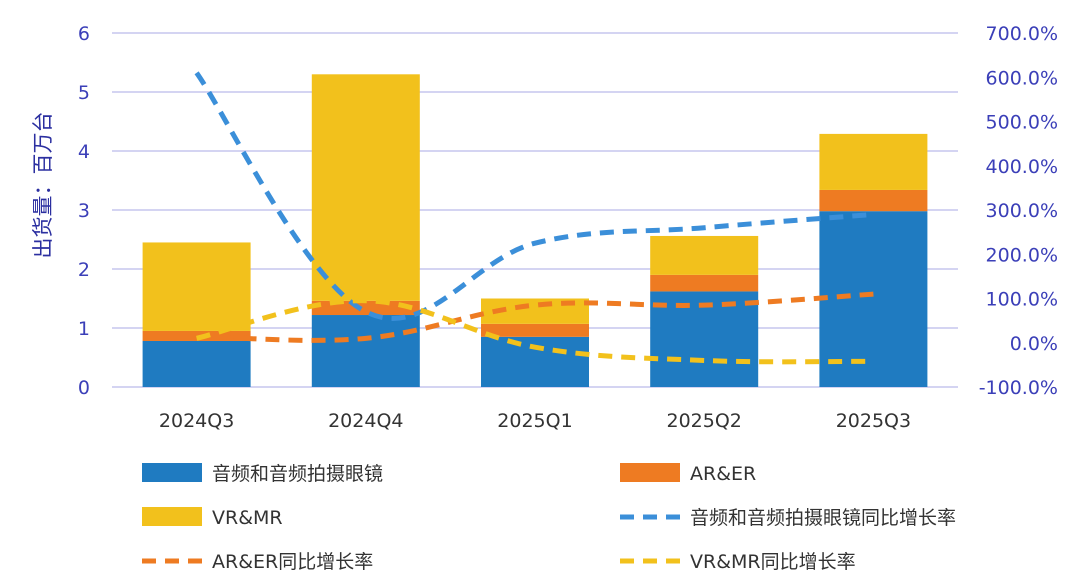 This screenshot has width=1080, height=584. Describe the element at coordinates (84, 152) in the screenshot. I see `left-tick-label: 4` at that location.